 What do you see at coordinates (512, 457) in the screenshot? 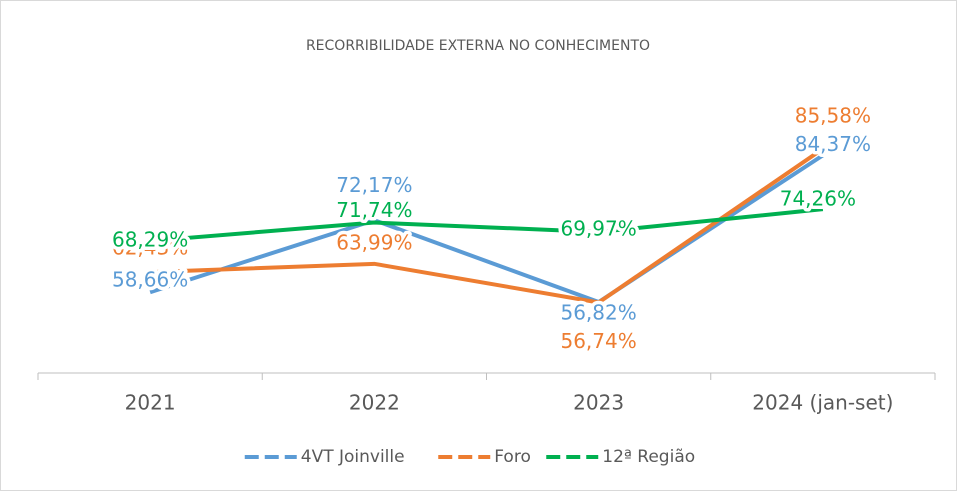
I see `legend-label: Foro` at bounding box center [512, 457].